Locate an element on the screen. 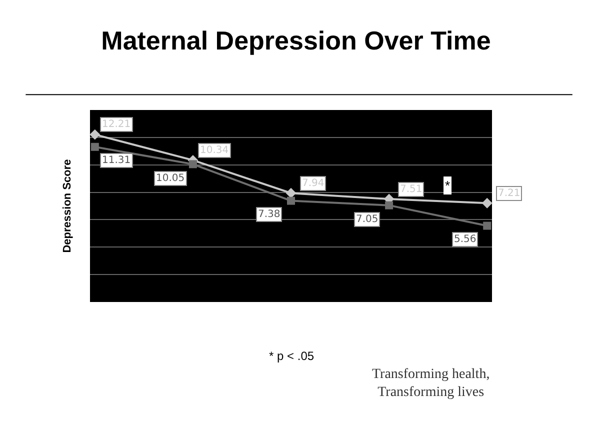  data-label: 5.56 is located at coordinates (465, 239).